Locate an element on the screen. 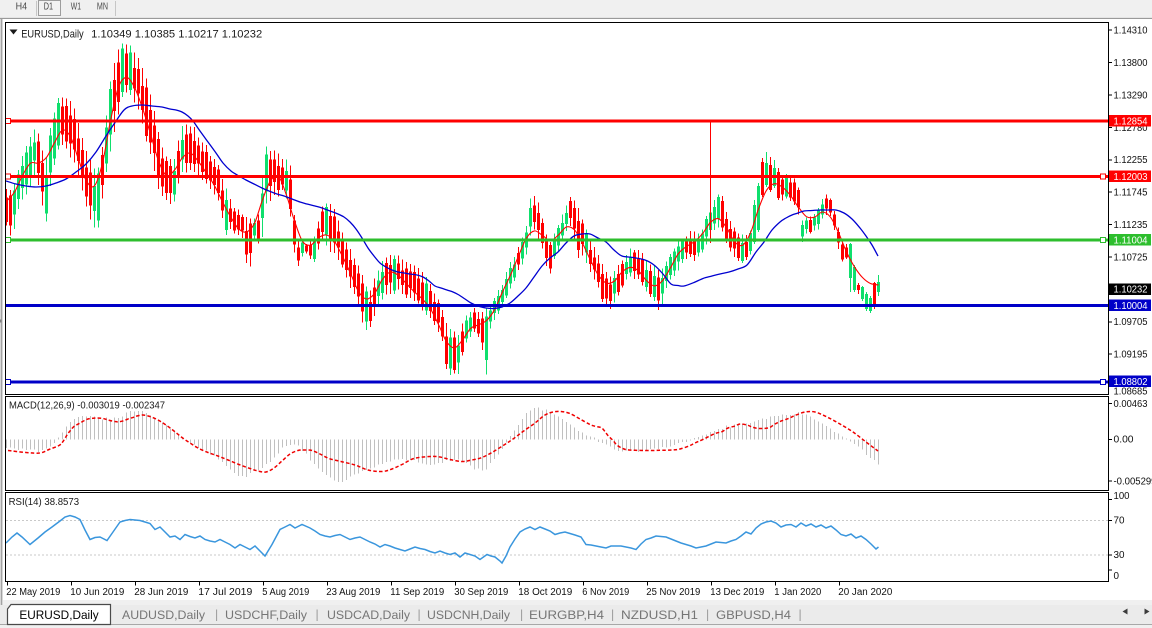 This screenshot has height=628, width=1152. svg-text: 1 Jan 2020 is located at coordinates (797, 592).